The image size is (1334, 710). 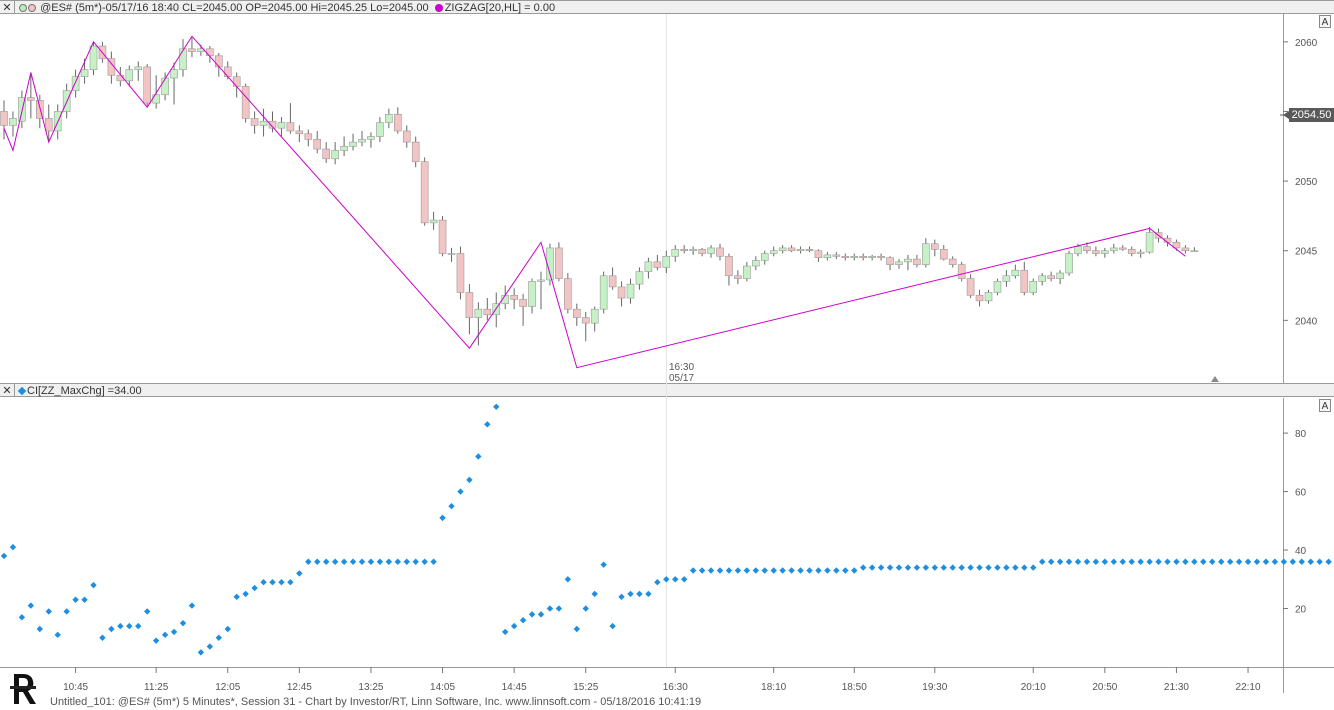 I want to click on indicator-tick-label: 40, so click(x=1301, y=551).